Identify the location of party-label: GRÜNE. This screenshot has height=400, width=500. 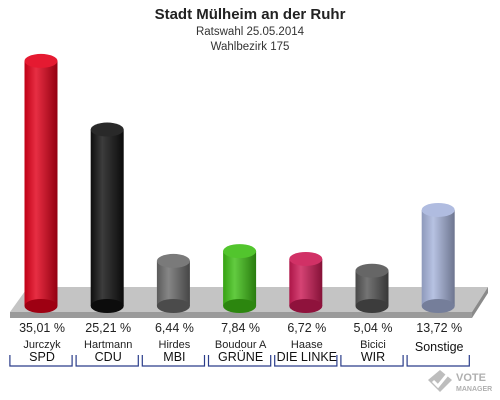
(240, 357).